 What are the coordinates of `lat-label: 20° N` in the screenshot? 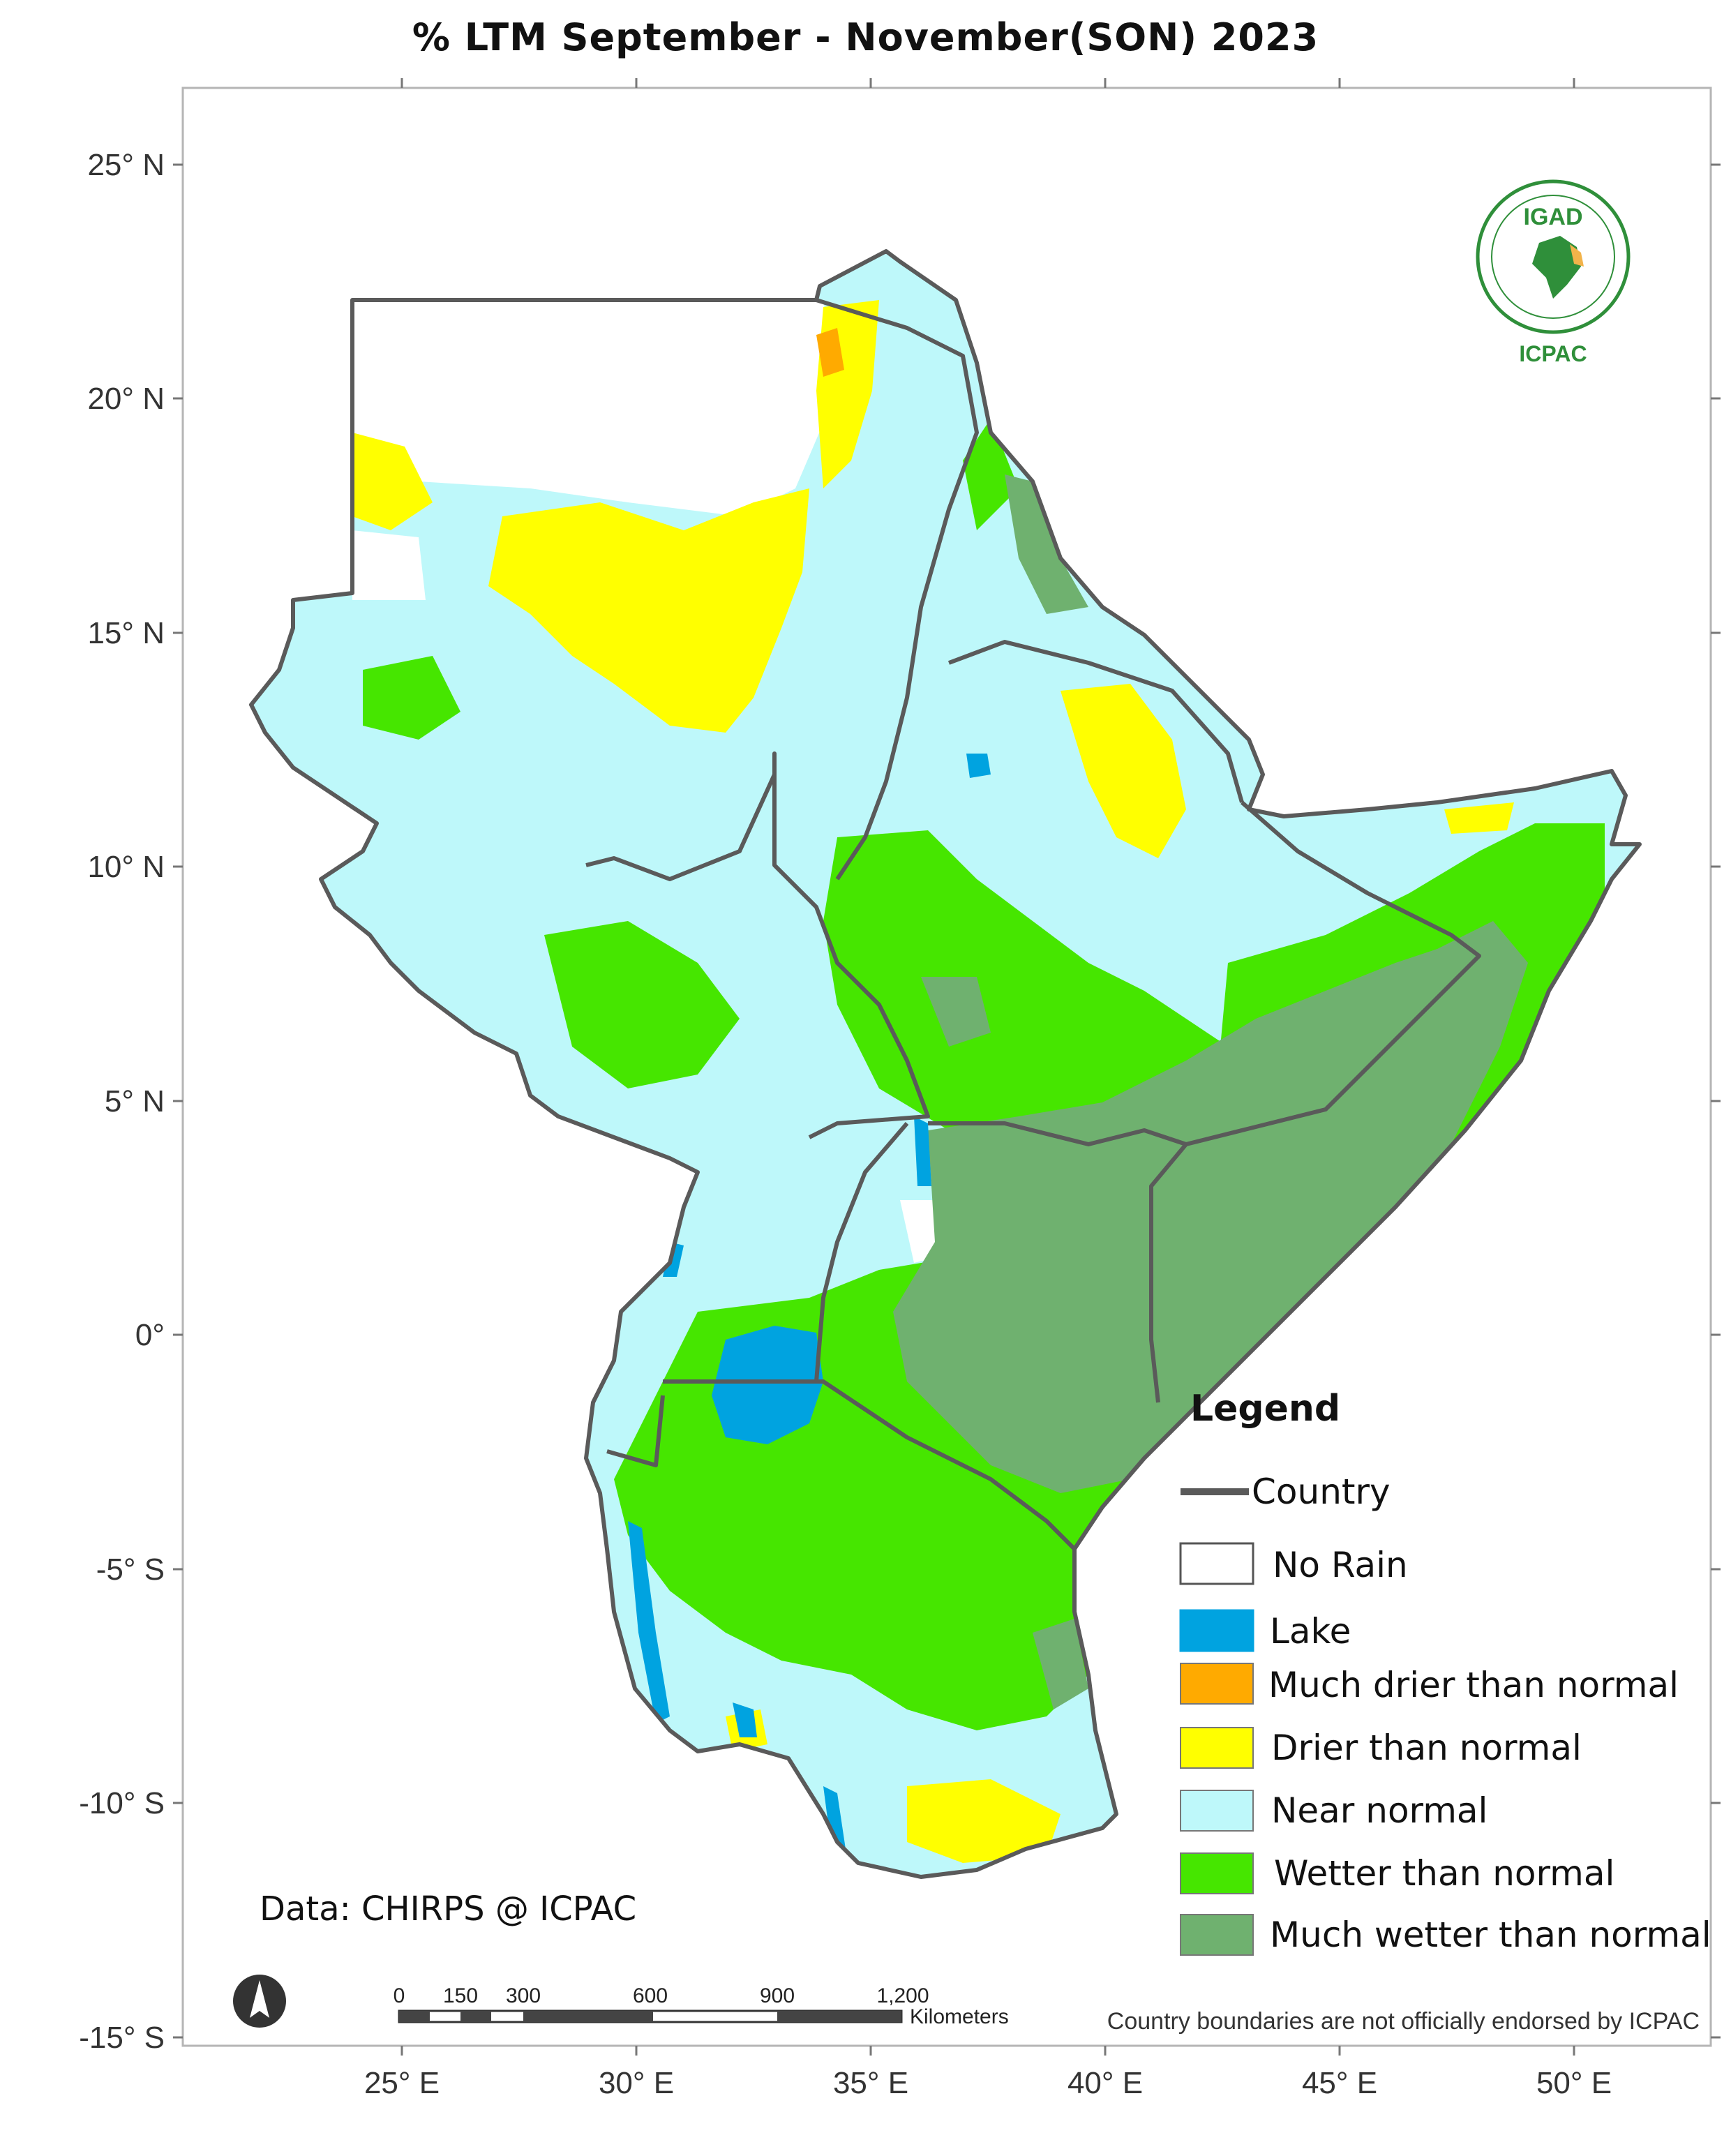 It's located at (126, 399).